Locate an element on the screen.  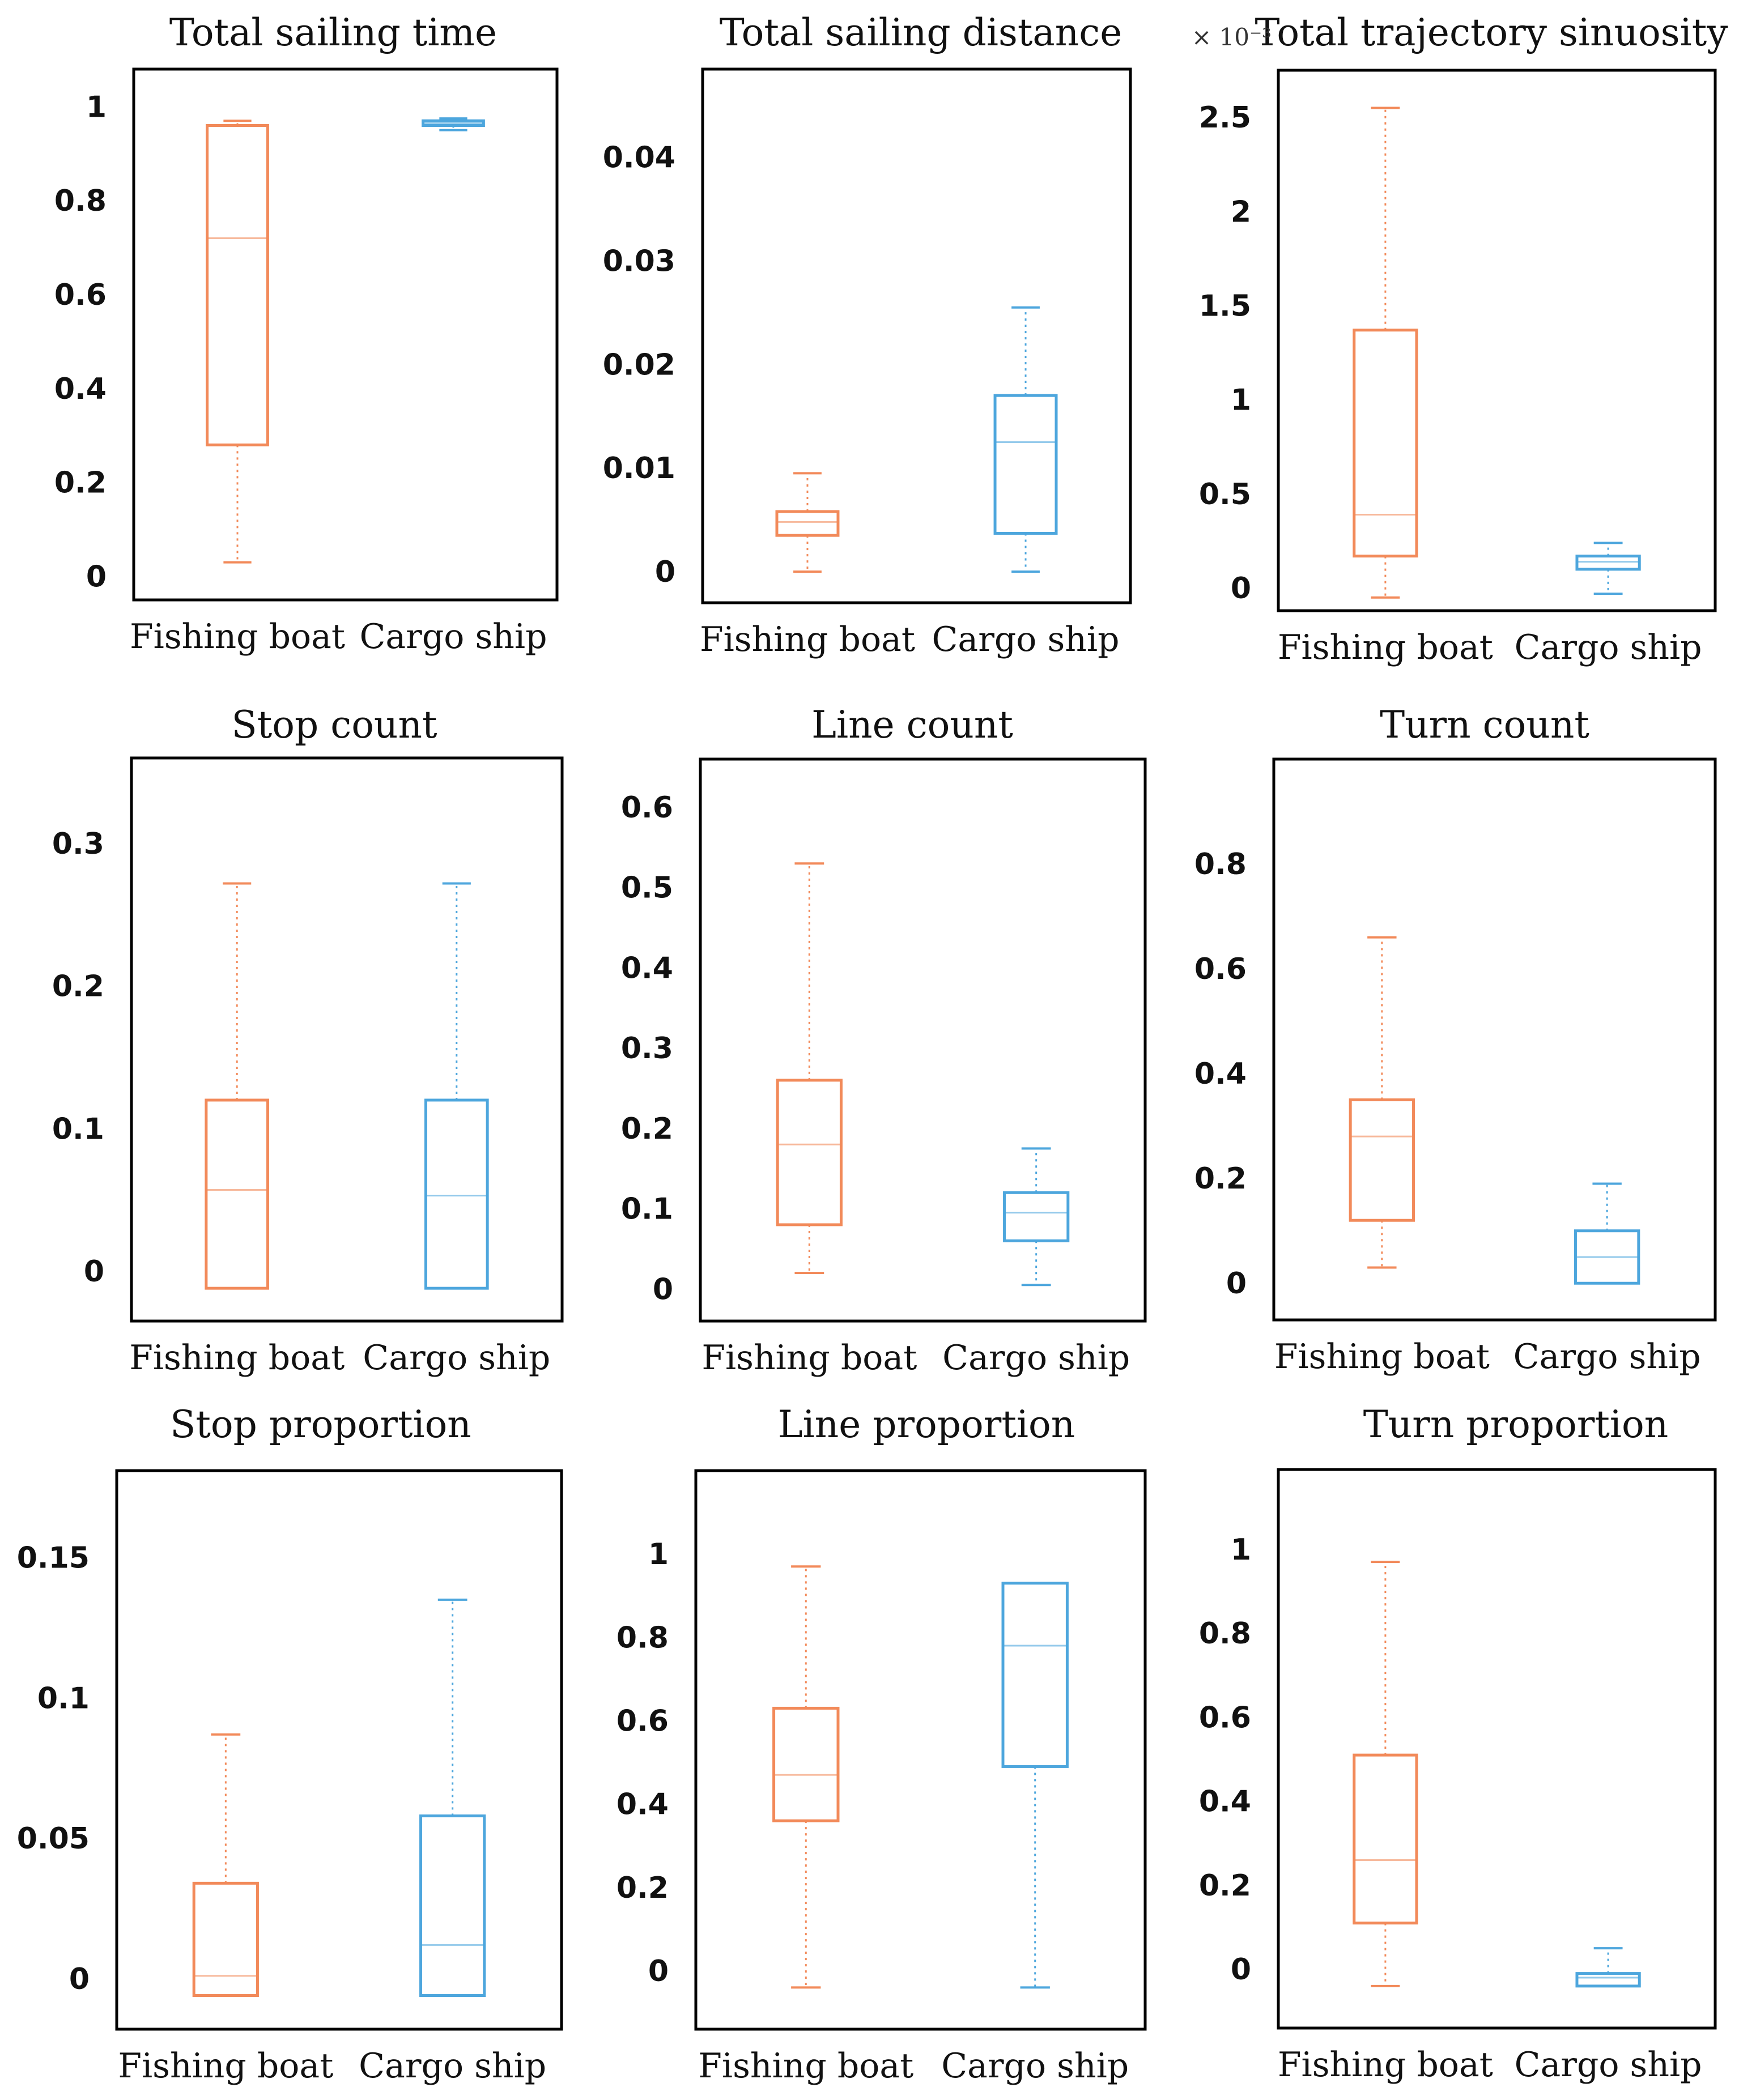
y-tick-label: 0.02 is located at coordinates (639, 365).